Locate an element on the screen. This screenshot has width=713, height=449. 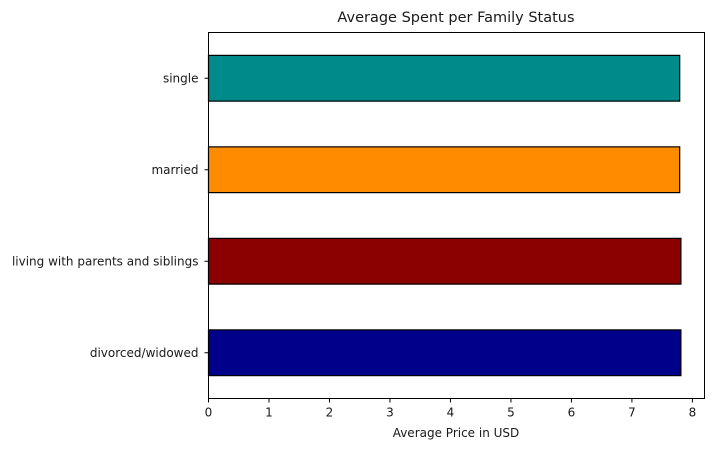
x-tick-label: 0 is located at coordinates (209, 413).